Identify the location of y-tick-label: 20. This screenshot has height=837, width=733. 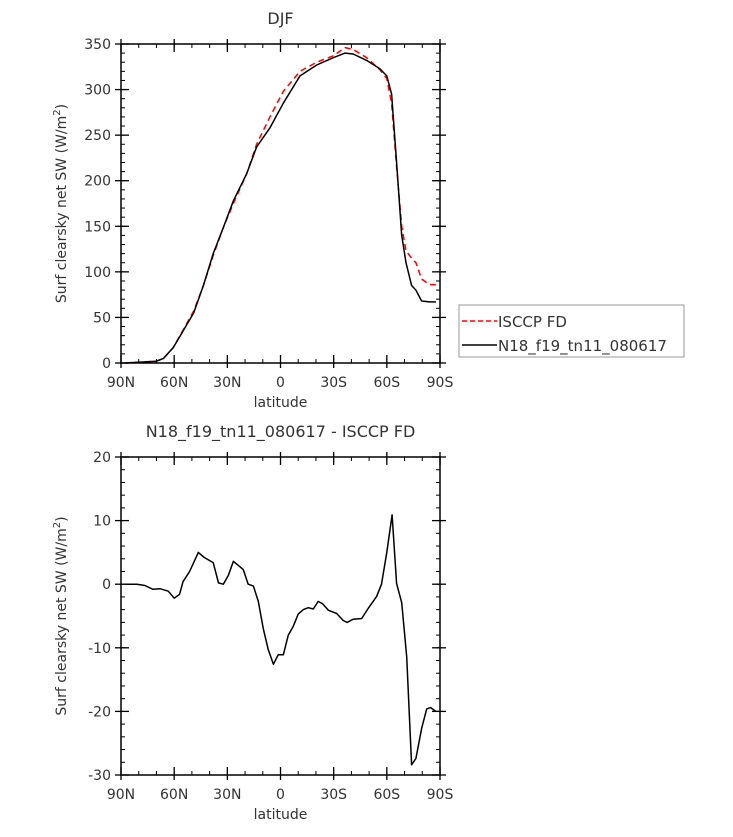
(102, 458).